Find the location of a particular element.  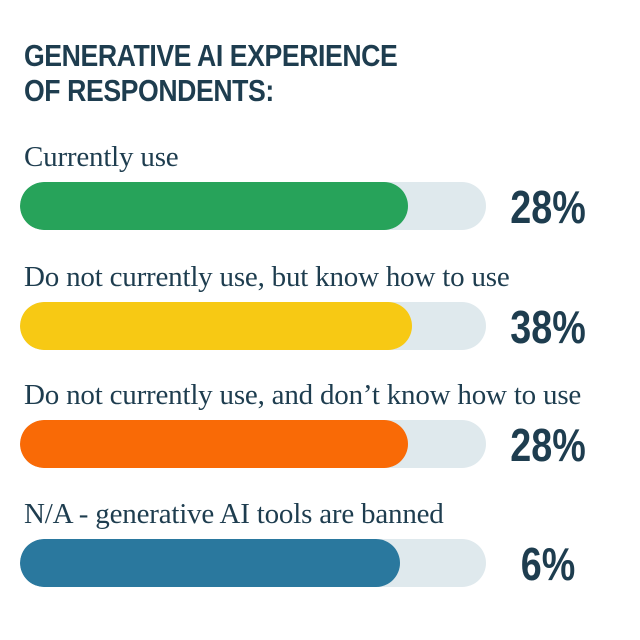

chart-title-line-2: OF RESPONDENTS: is located at coordinates (149, 90).